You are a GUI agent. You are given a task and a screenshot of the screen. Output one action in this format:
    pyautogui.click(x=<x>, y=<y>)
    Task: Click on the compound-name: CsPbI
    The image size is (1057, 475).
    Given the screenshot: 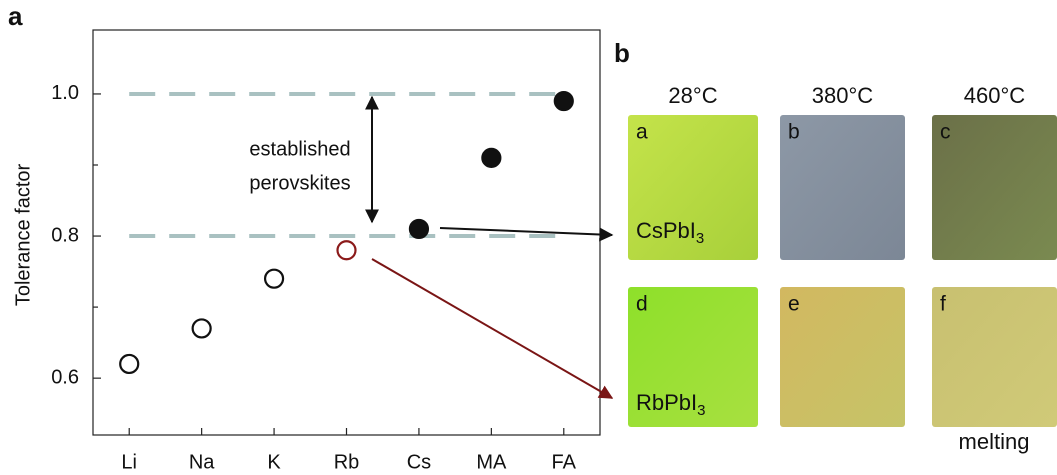 What is the action you would take?
    pyautogui.click(x=666, y=230)
    